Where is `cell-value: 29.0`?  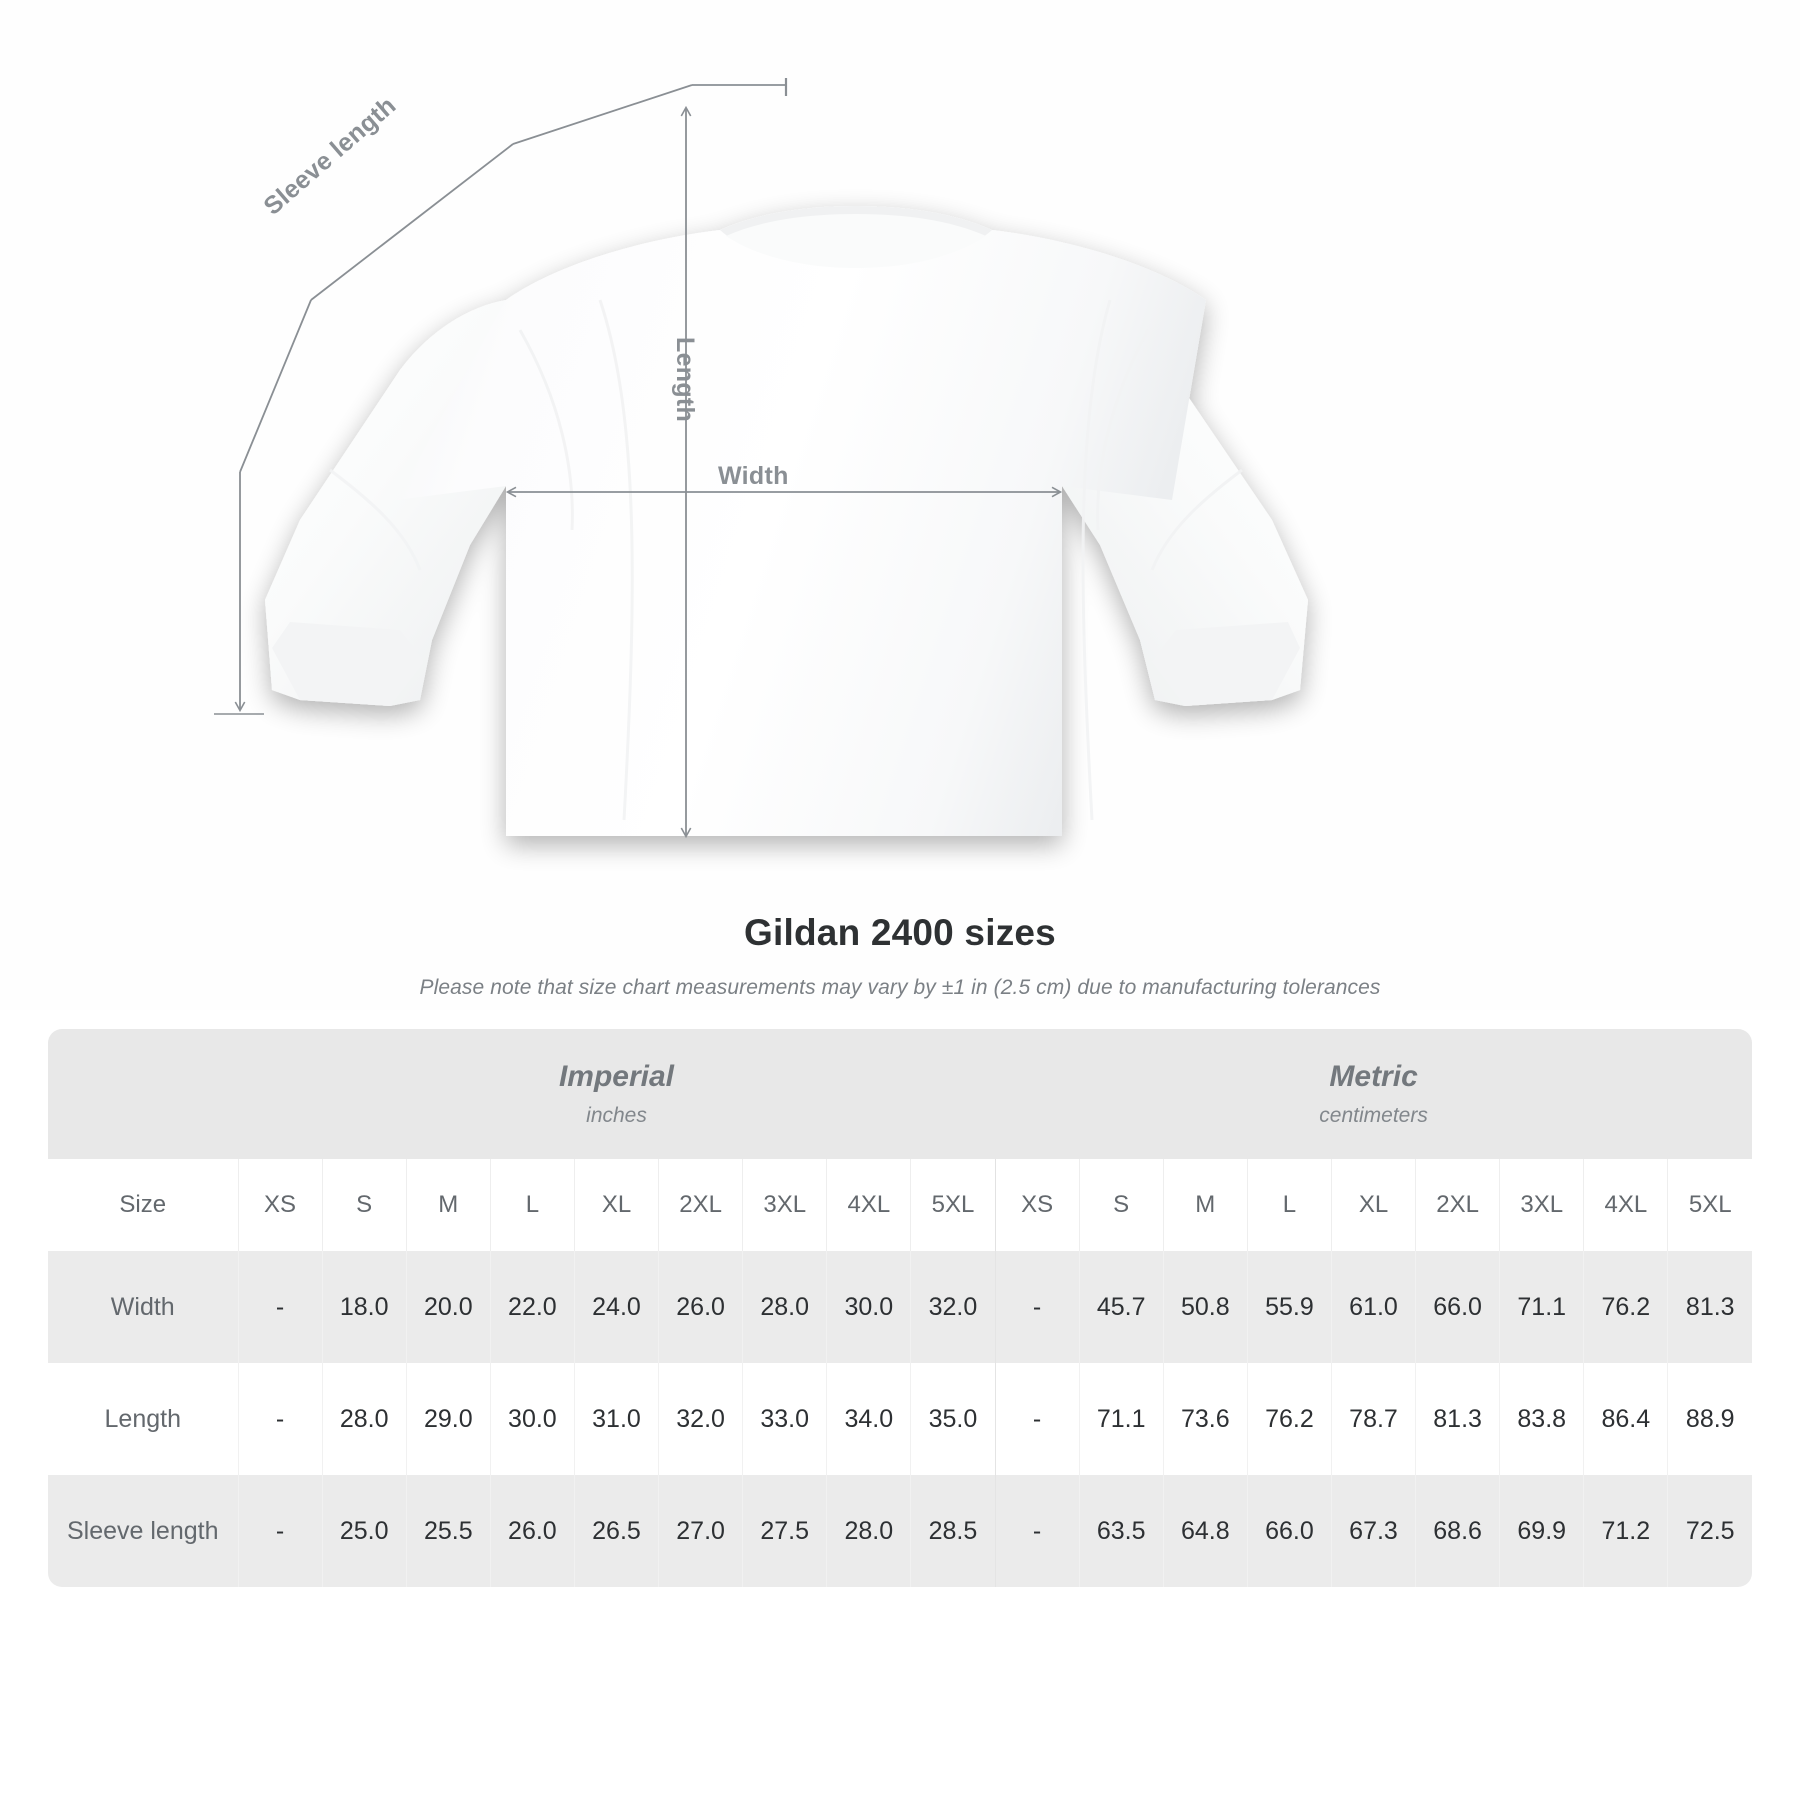 cell-value: 29.0 is located at coordinates (448, 1419).